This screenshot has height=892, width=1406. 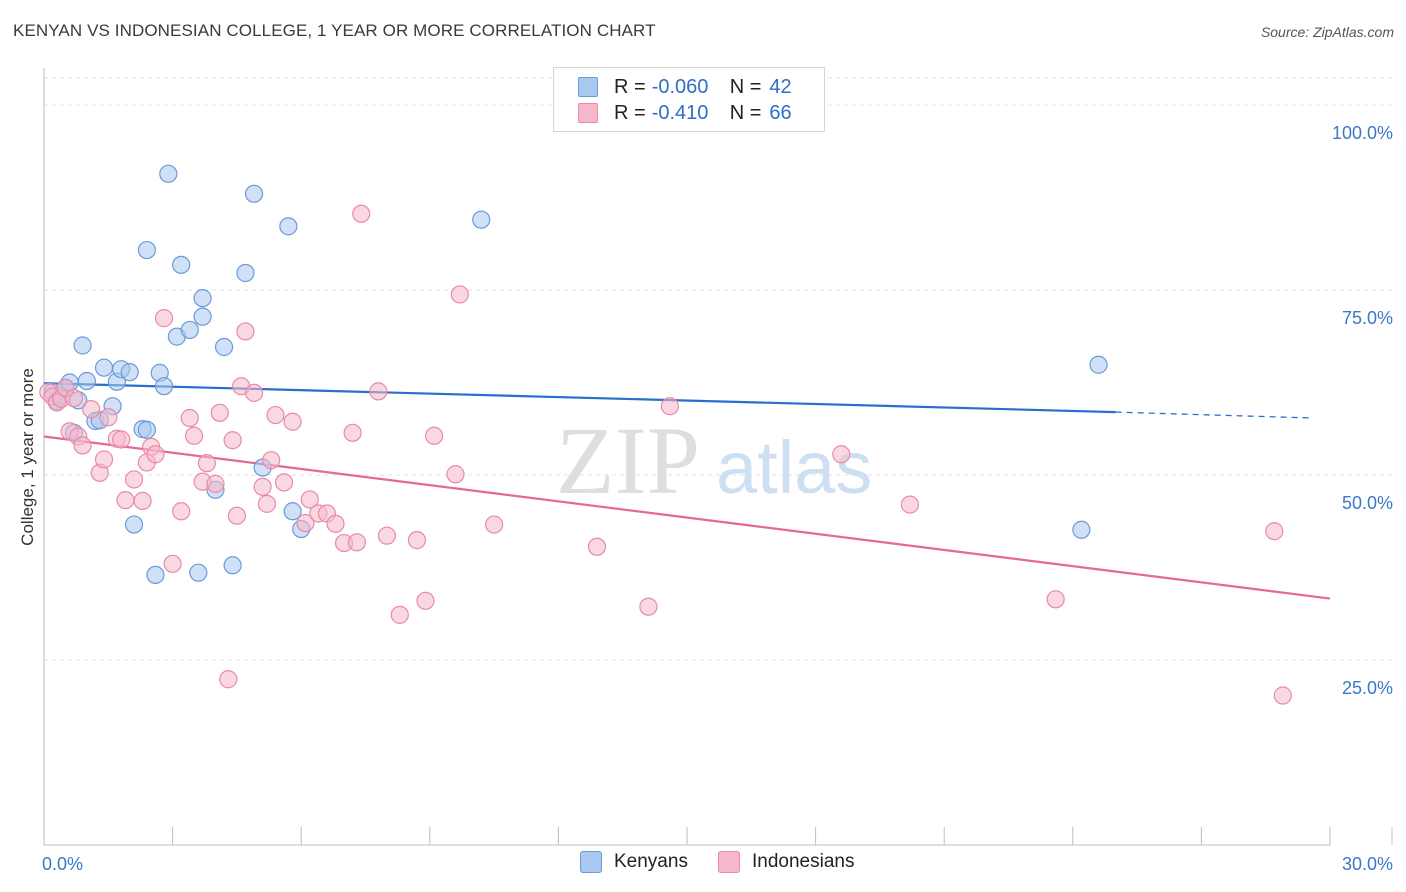 I want to click on legend-row-indonesians: R = -0.410 N = 66, so click(x=685, y=113).